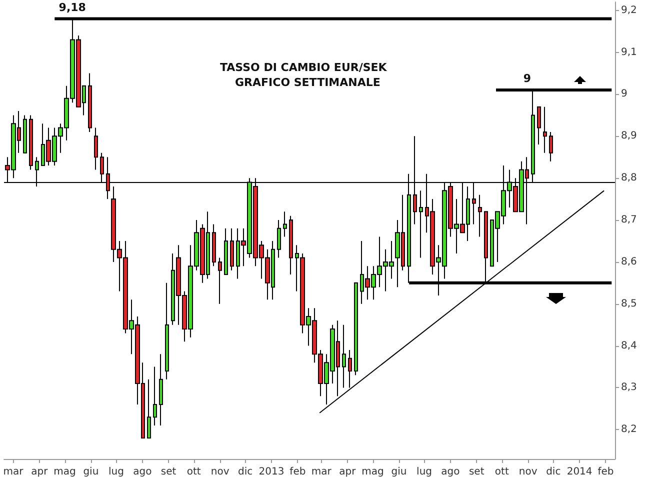  Describe the element at coordinates (72, 7) in the screenshot. I see `annotation: 9,18` at that location.